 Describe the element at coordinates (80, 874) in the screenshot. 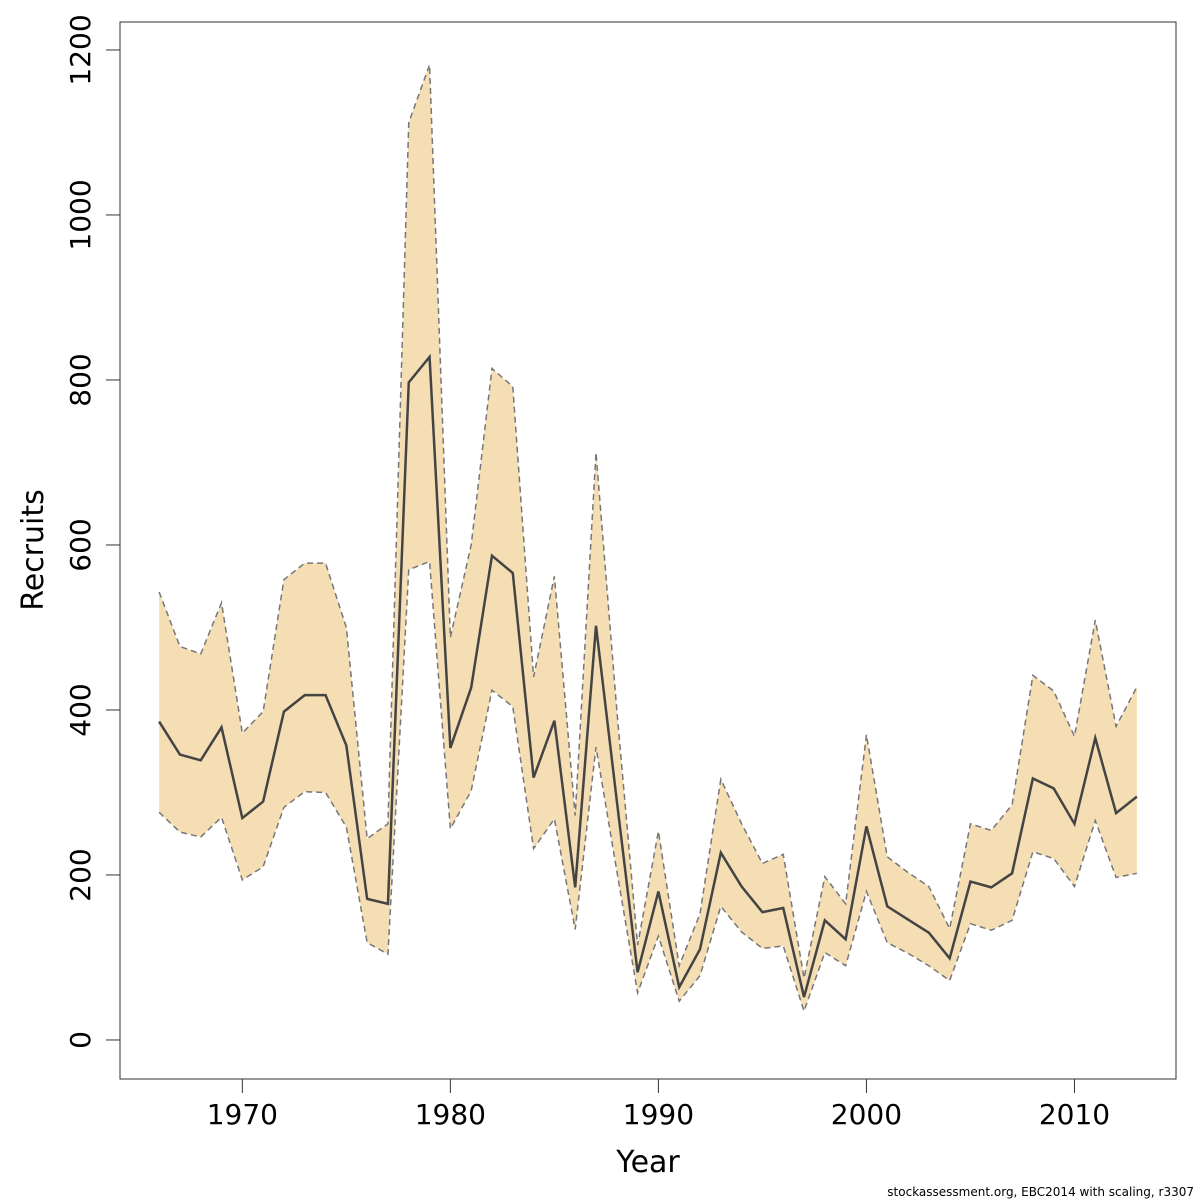

I see `y-tick-label: 200` at that location.